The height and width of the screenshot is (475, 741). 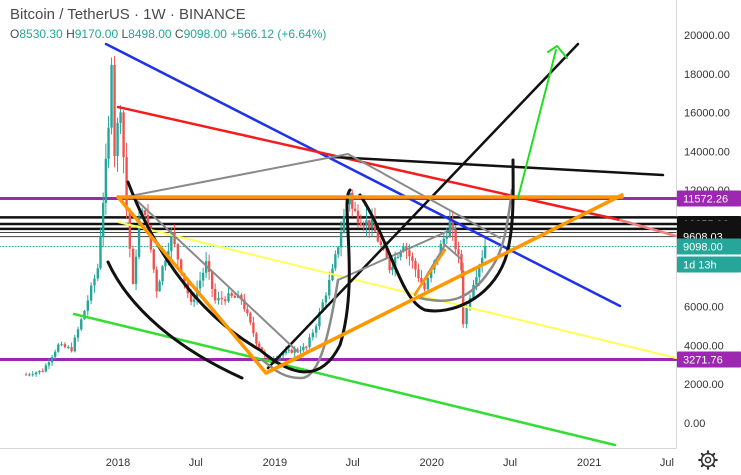 I want to click on low-label: L, so click(x=125, y=34).